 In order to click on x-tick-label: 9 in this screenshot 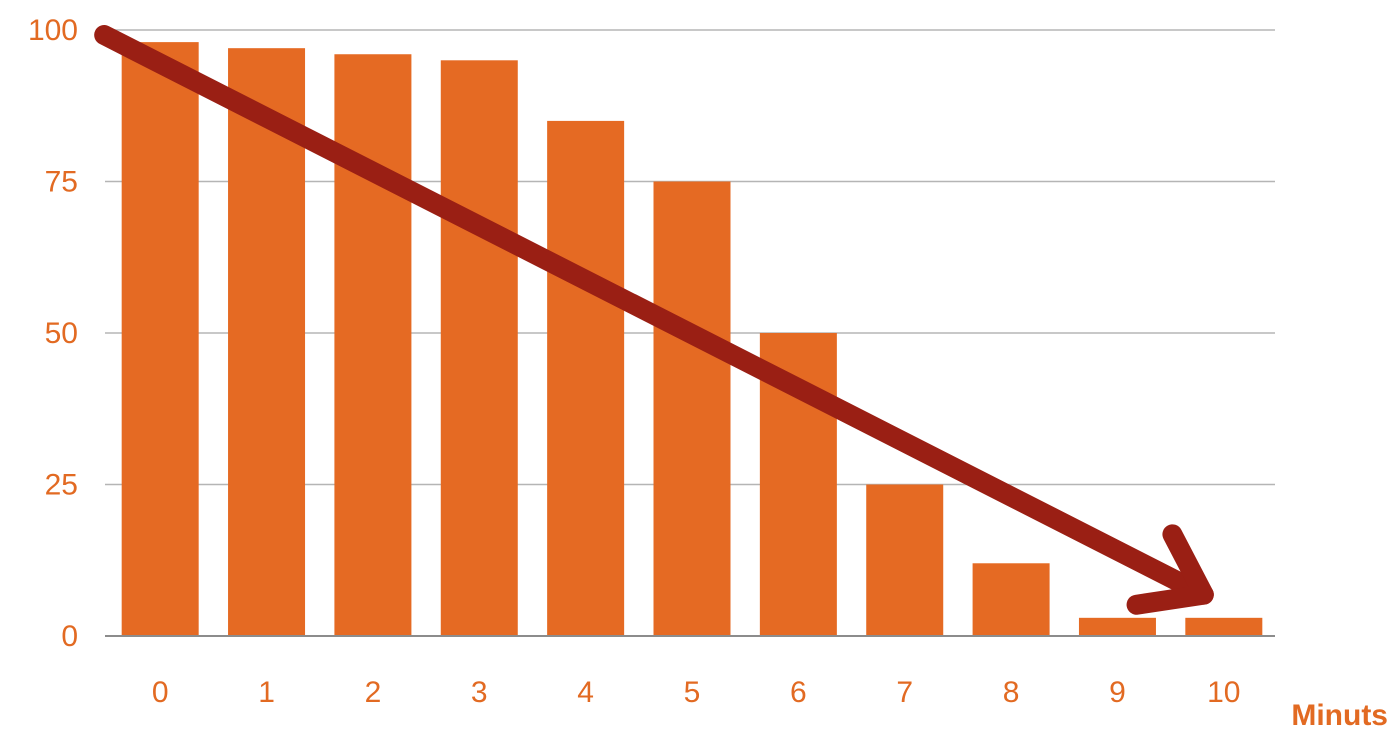, I will do `click(1117, 692)`.